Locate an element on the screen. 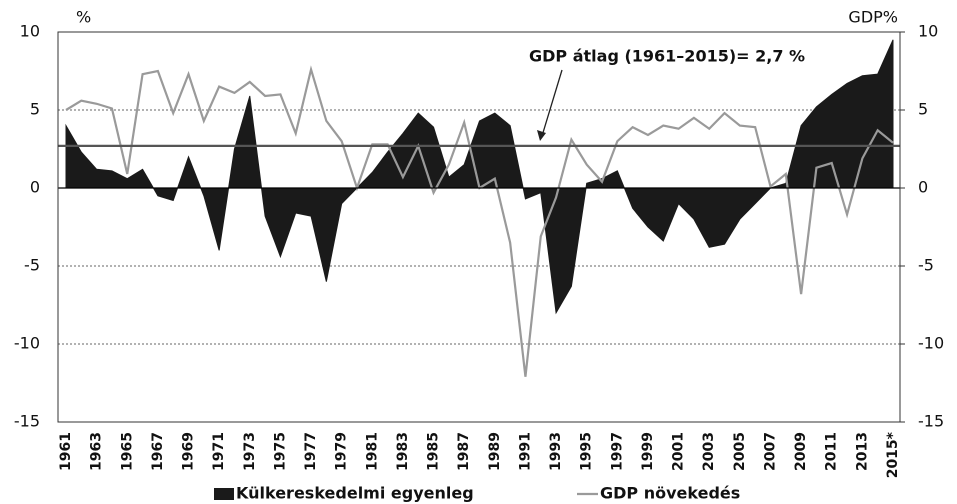 This screenshot has width=957, height=504. x-tick-label: 1973 is located at coordinates (250, 451).